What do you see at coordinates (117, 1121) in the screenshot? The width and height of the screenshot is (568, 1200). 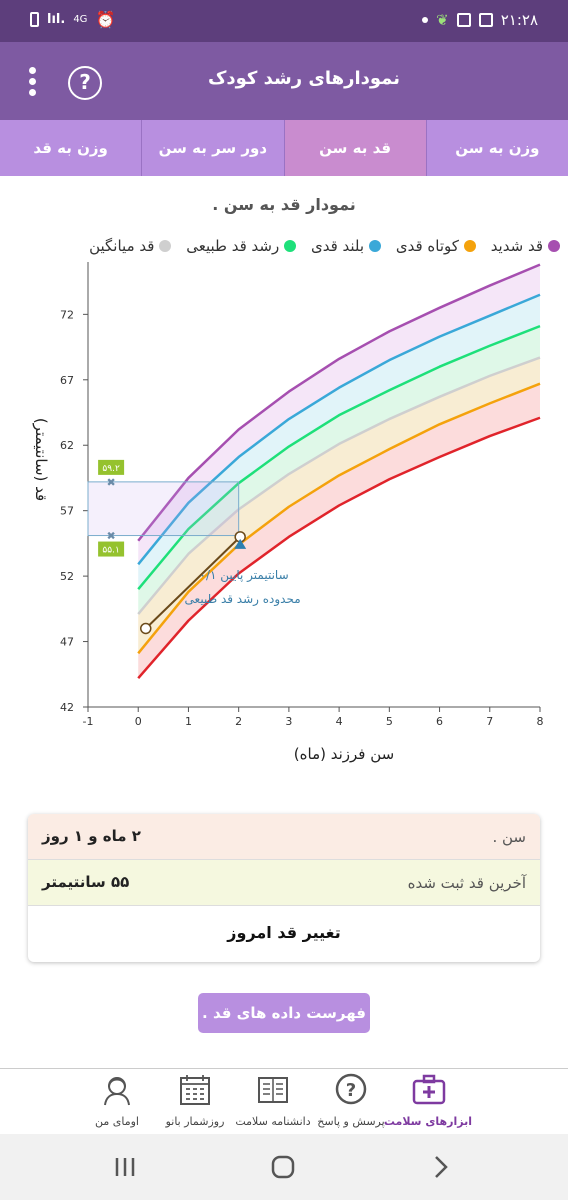 I see `nav-label: اومای من` at bounding box center [117, 1121].